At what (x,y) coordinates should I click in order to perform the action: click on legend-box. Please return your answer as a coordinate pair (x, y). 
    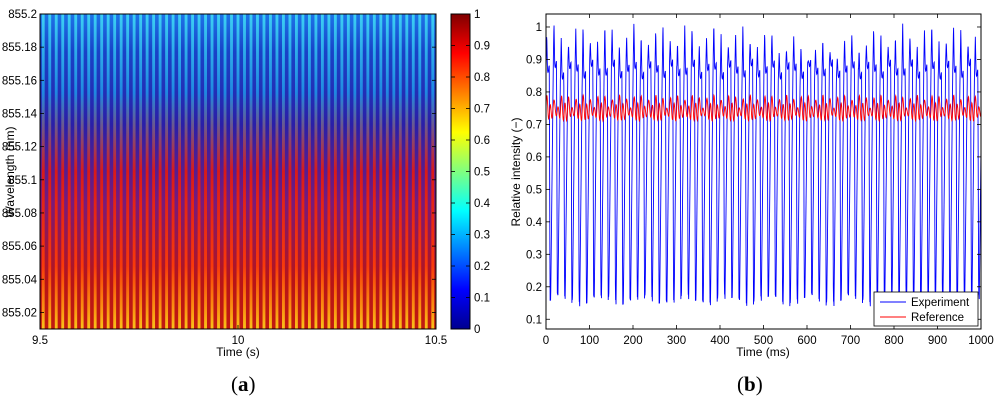
    Looking at the image, I should click on (926, 309).